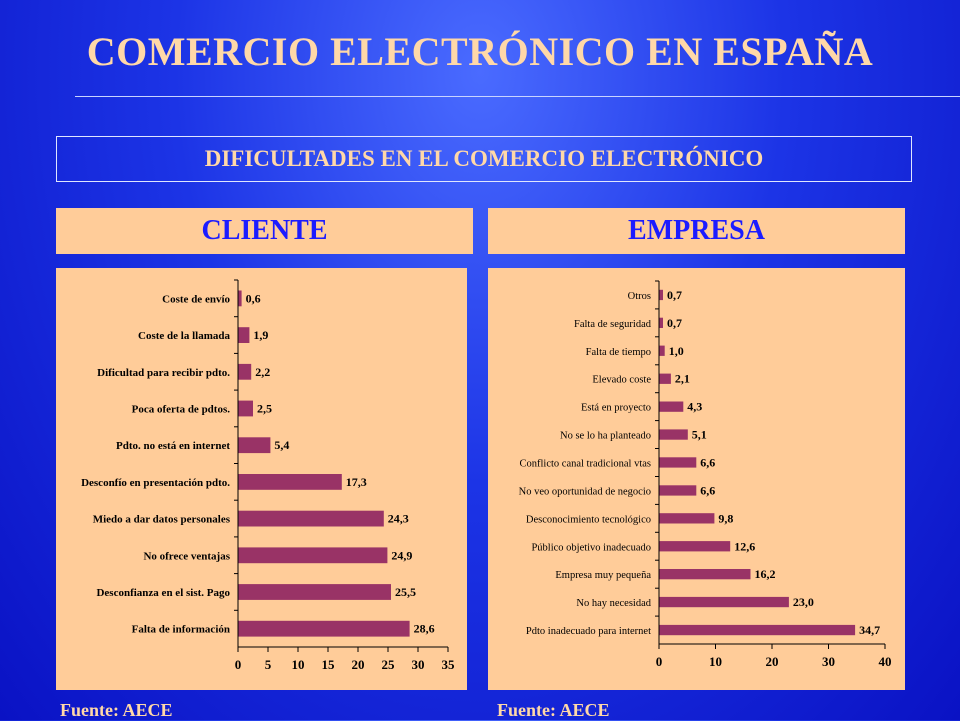 This screenshot has height=721, width=960. I want to click on section-header-empresa: EMPRESA, so click(696, 231).